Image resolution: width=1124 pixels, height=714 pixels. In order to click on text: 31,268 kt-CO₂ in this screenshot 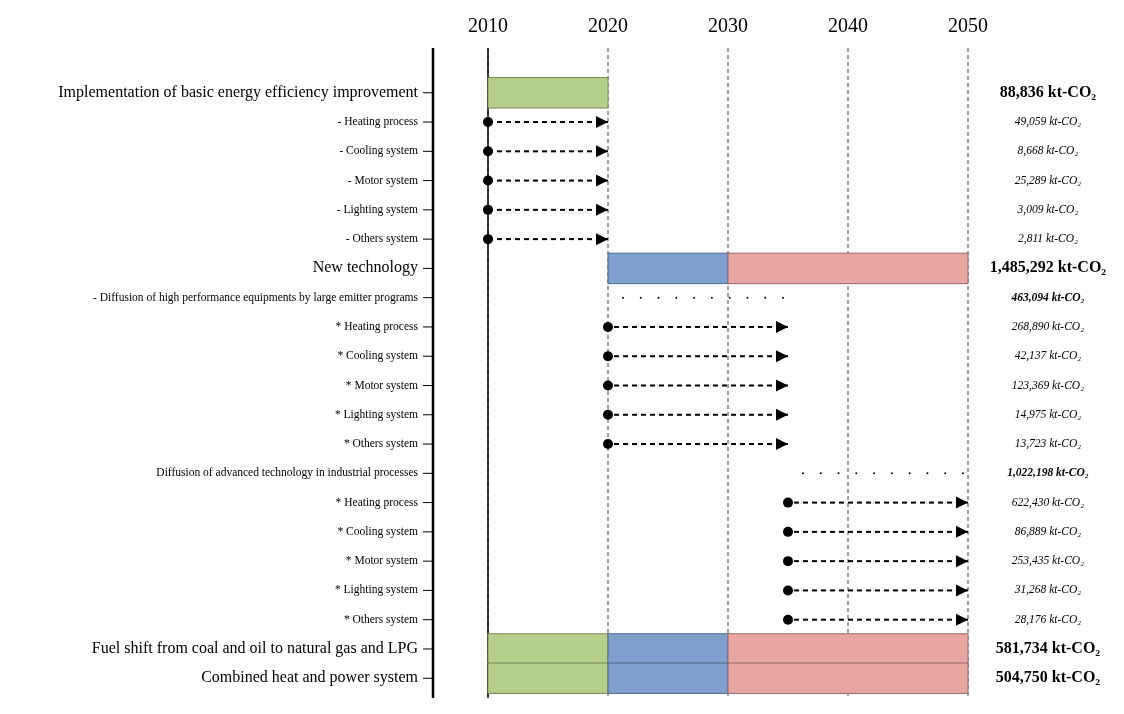, I will do `click(1048, 589)`.